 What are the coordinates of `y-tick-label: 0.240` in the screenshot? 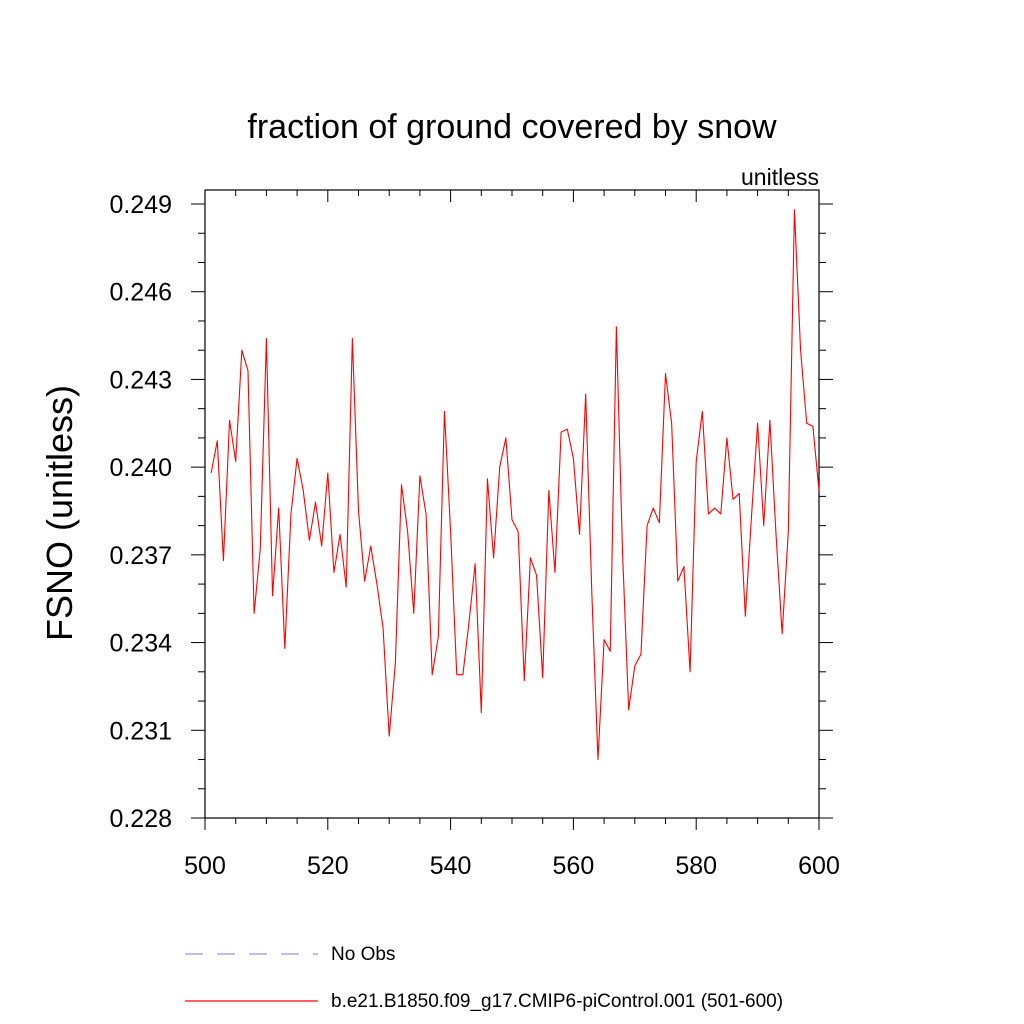 It's located at (140, 468).